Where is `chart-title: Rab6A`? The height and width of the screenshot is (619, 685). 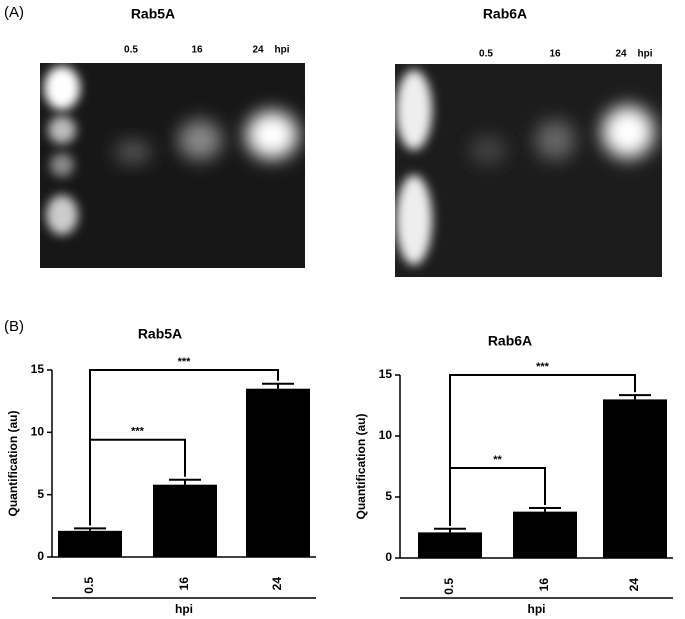
chart-title: Rab6A is located at coordinates (510, 341).